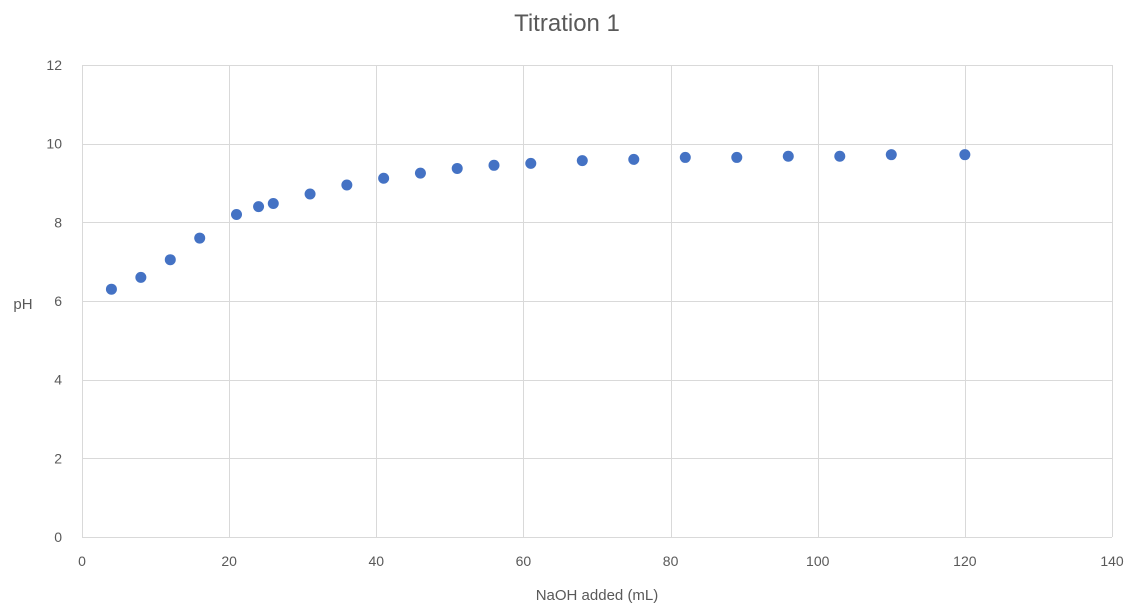  Describe the element at coordinates (22, 304) in the screenshot. I see `y-axis-title: pH` at that location.